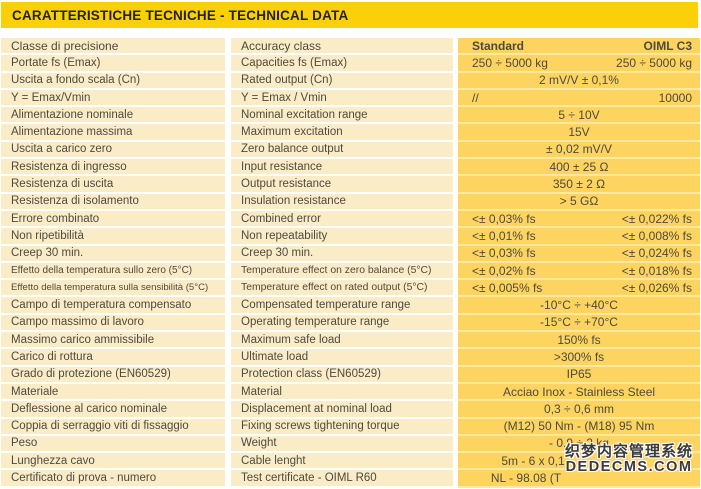 This screenshot has width=701, height=489. What do you see at coordinates (113, 98) in the screenshot?
I see `row-label-italian: Y = Emax/Vmin` at bounding box center [113, 98].